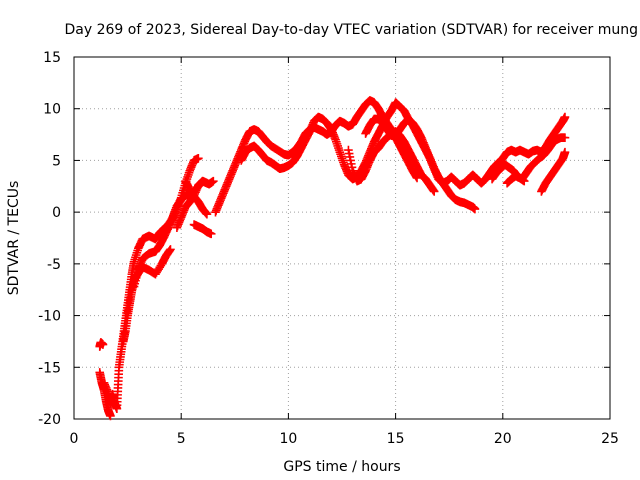 This screenshot has width=640, height=480. I want to click on y-tick-label: 0, so click(56, 213).